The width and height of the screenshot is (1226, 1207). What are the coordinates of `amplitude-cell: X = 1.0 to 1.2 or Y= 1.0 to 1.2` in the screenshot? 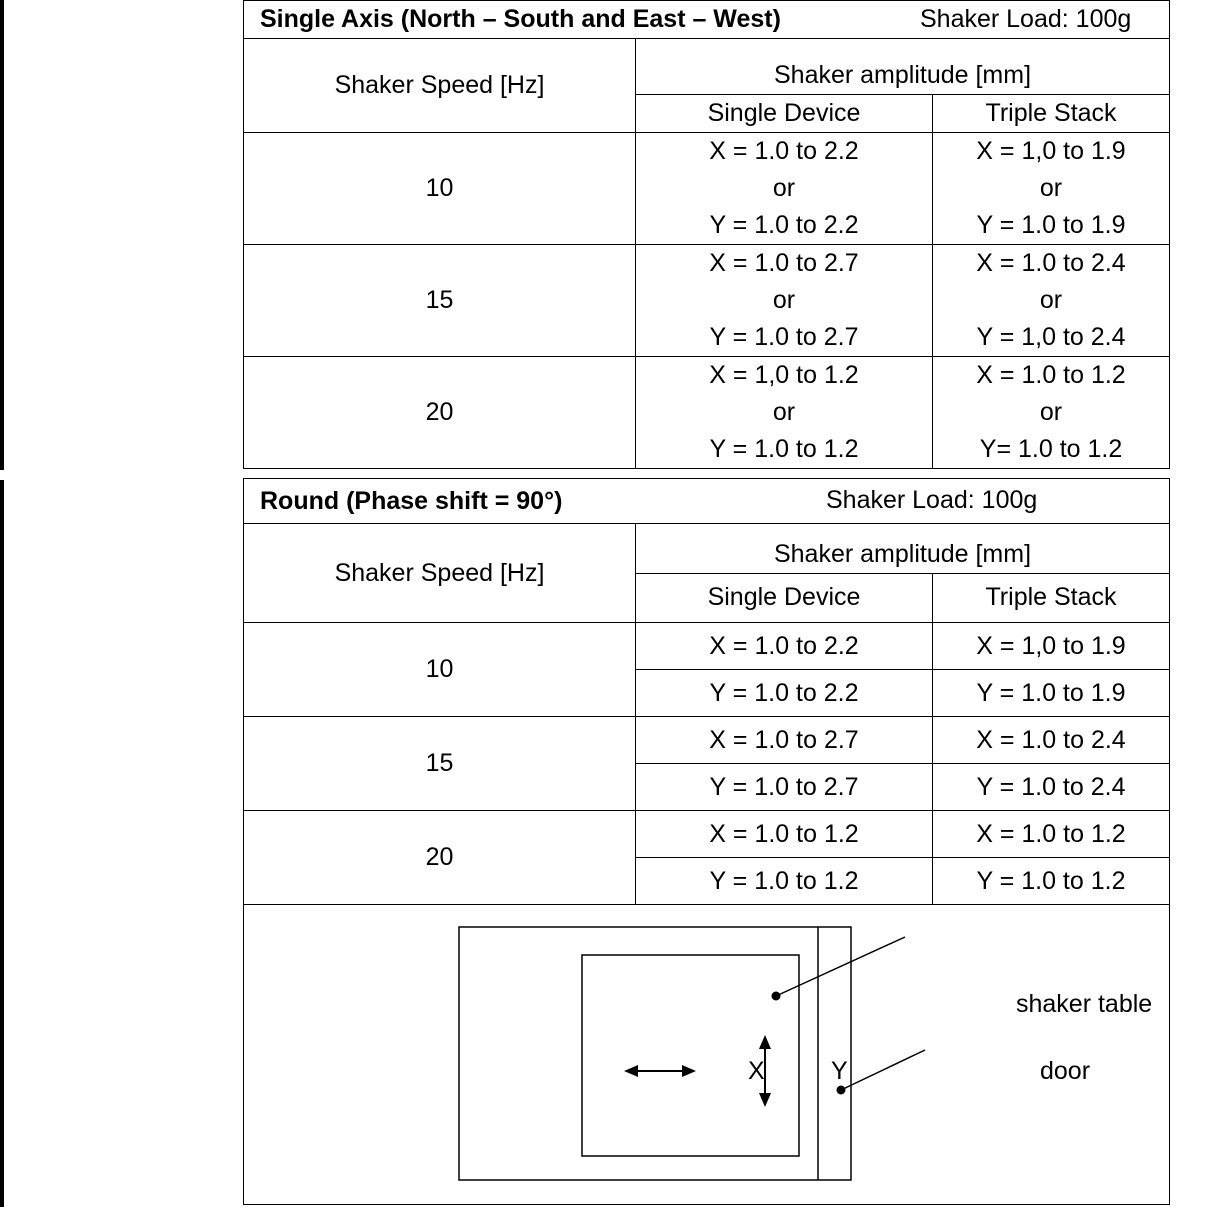 It's located at (1051, 412).